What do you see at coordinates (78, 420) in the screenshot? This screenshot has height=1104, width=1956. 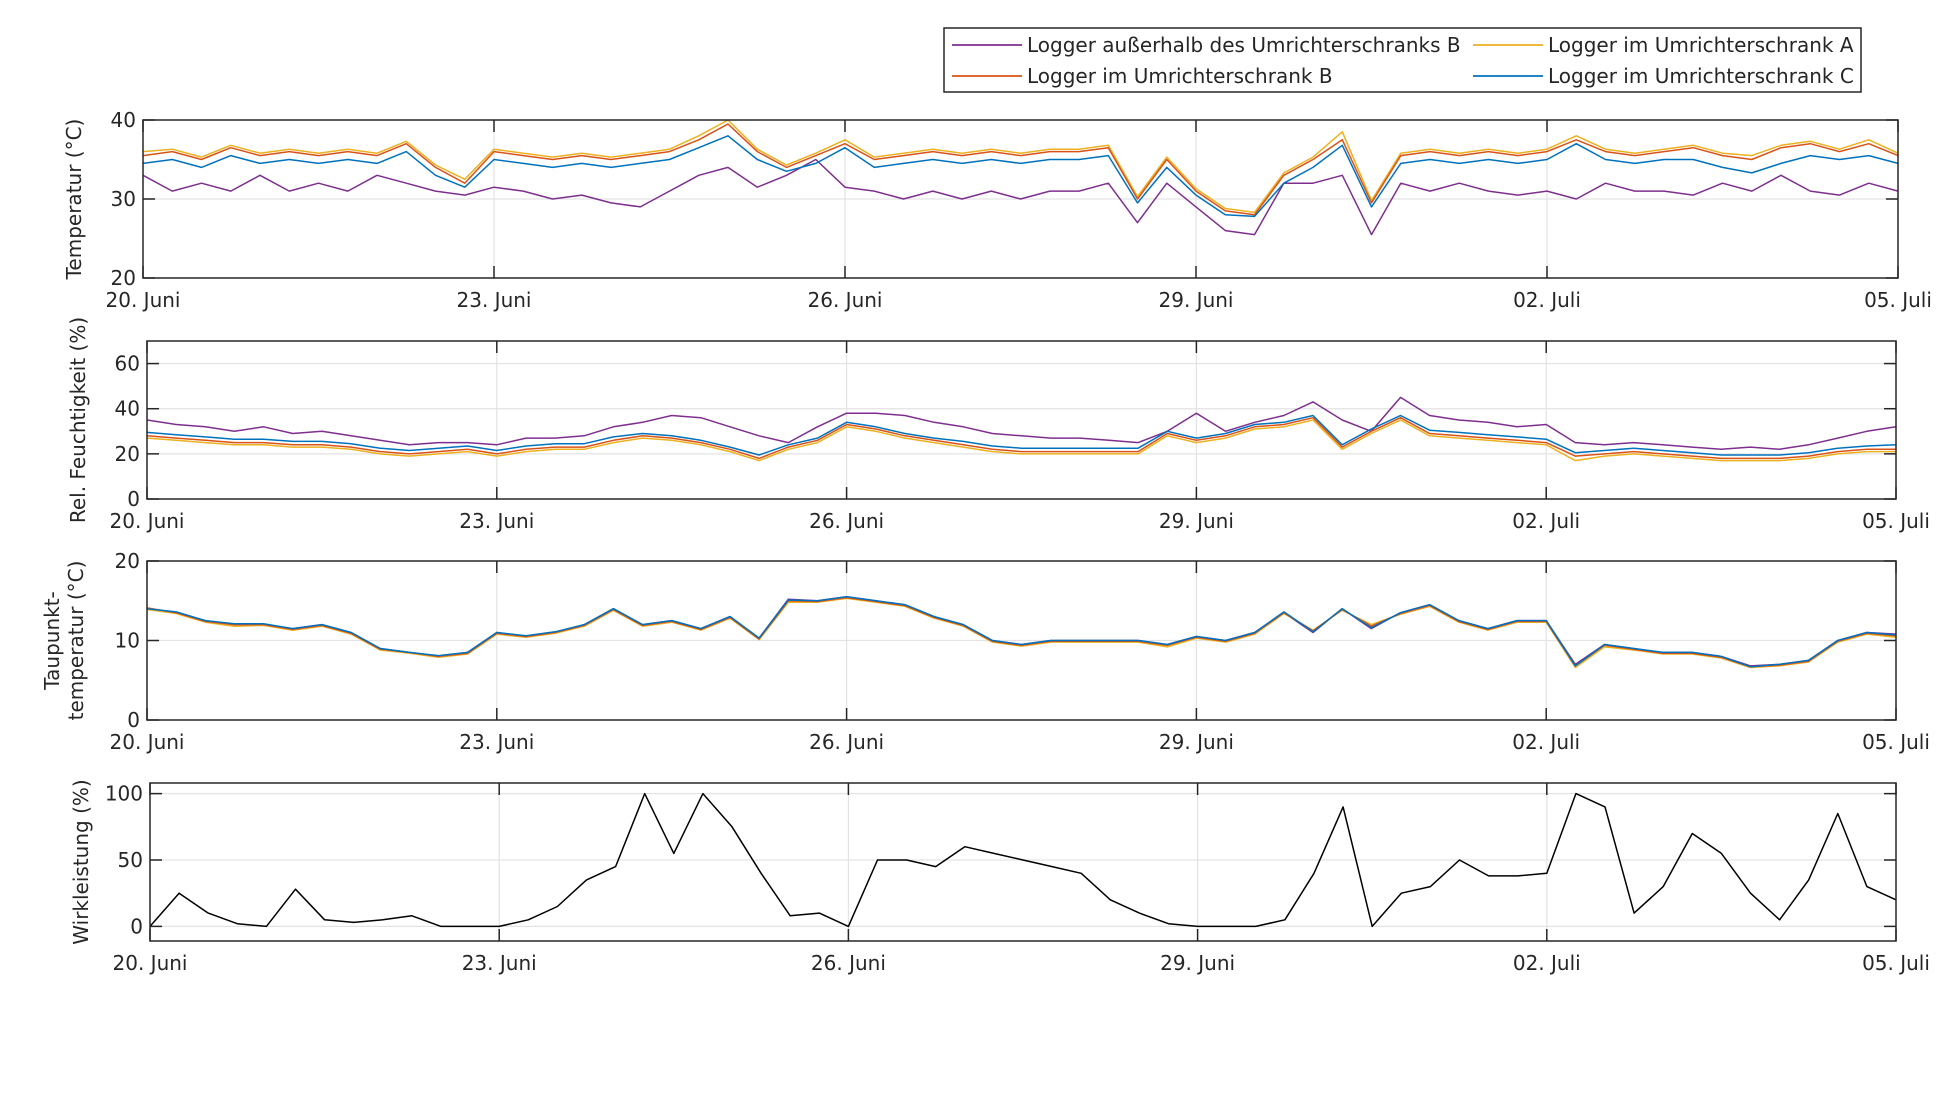 I see `y-axis-label: Rel. Feuchtigkeit (%)` at bounding box center [78, 420].